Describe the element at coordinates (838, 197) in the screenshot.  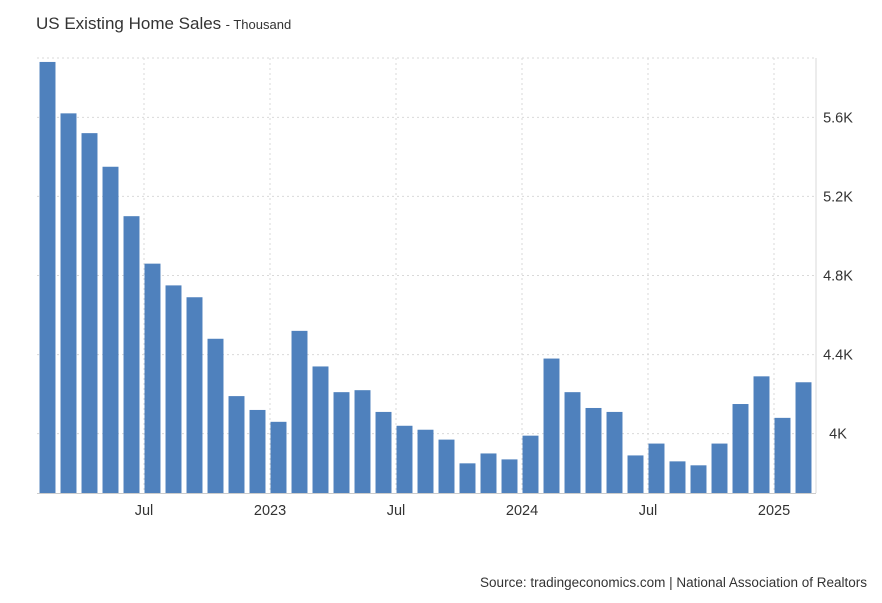
I see `y-tick-label: 5.2K` at that location.